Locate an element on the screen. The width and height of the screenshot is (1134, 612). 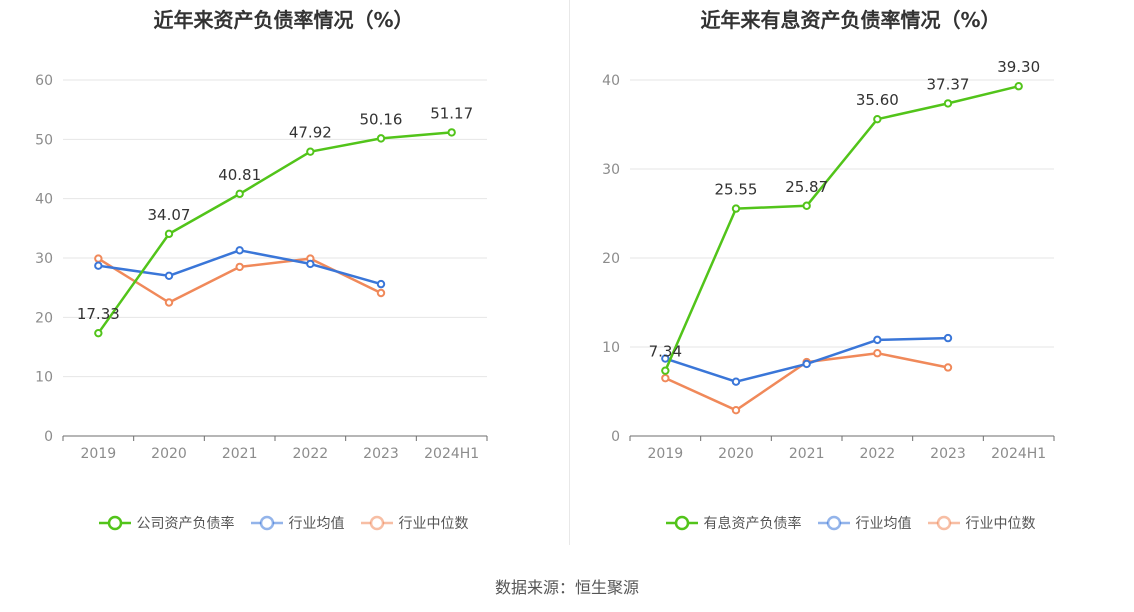
data-label: 25.87 is located at coordinates (806, 187).